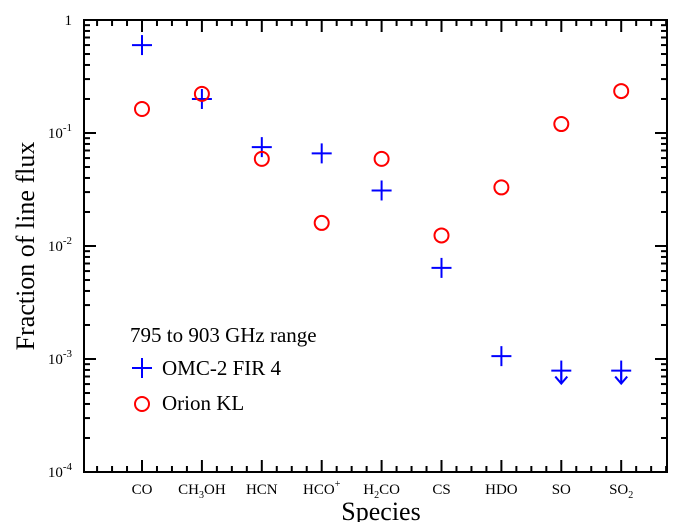 Image resolution: width=683 pixels, height=522 pixels. What do you see at coordinates (262, 490) in the screenshot?
I see `x-tick-label: HCN` at bounding box center [262, 490].